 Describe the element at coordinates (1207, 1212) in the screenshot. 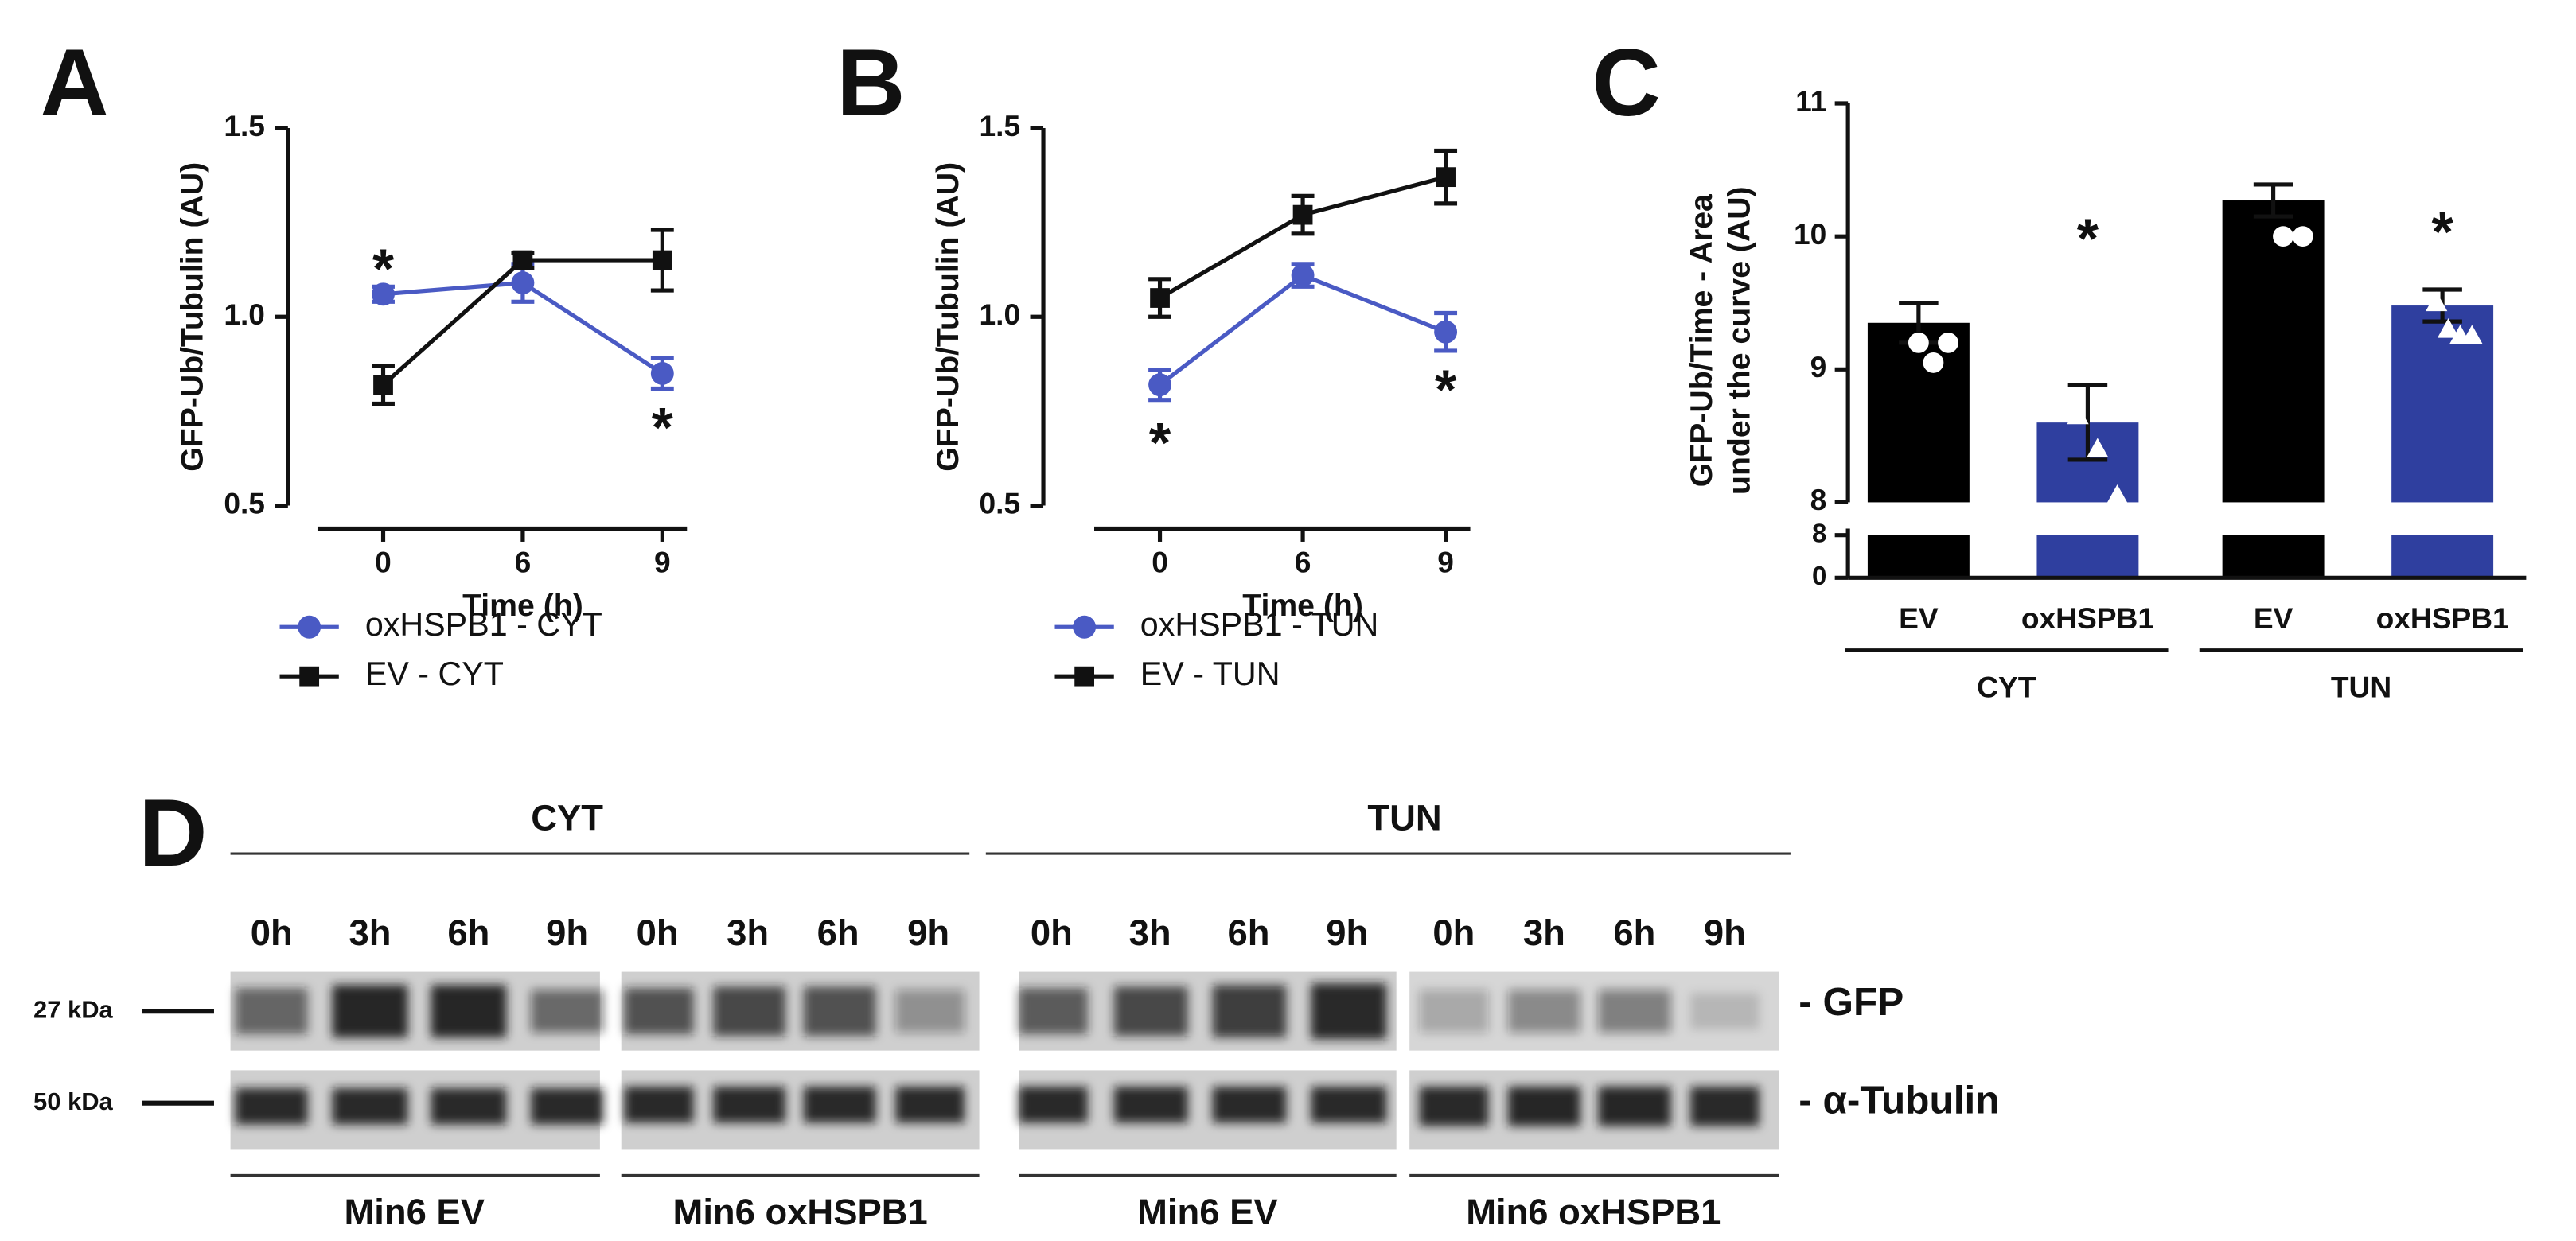

I see `blot-label: Min6 EV` at that location.